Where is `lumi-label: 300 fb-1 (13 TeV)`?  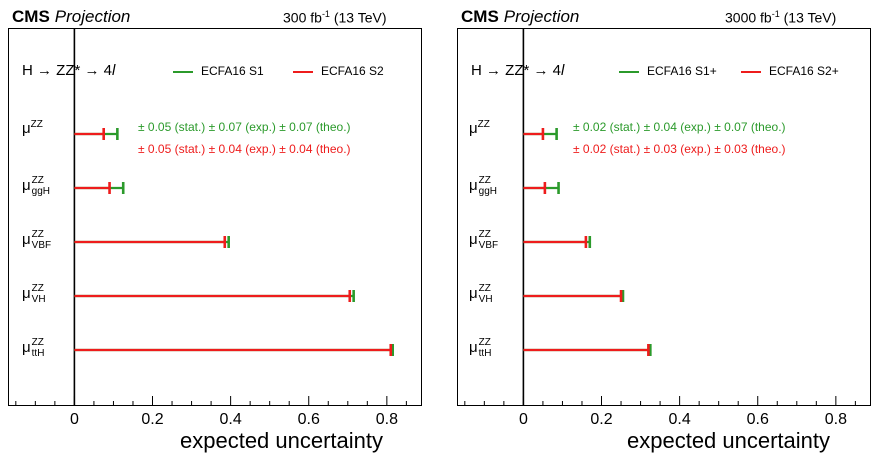
lumi-label: 300 fb-1 (13 TeV) is located at coordinates (335, 17).